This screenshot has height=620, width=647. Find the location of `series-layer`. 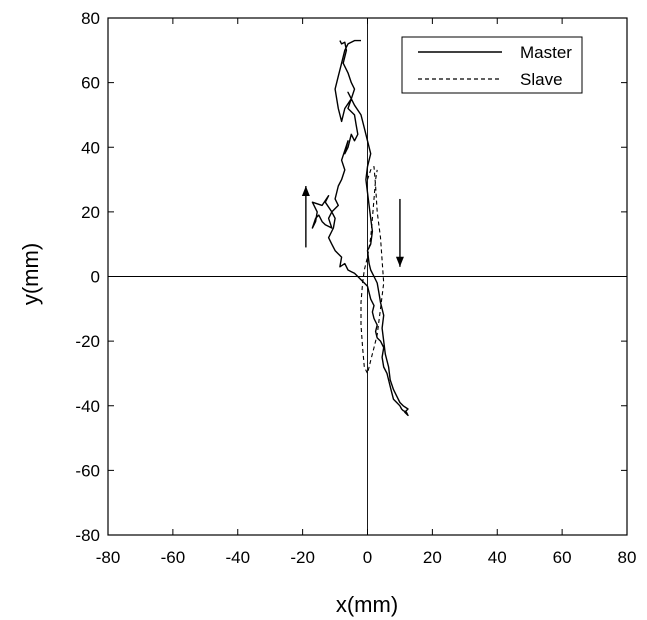

series-layer is located at coordinates (360, 228).